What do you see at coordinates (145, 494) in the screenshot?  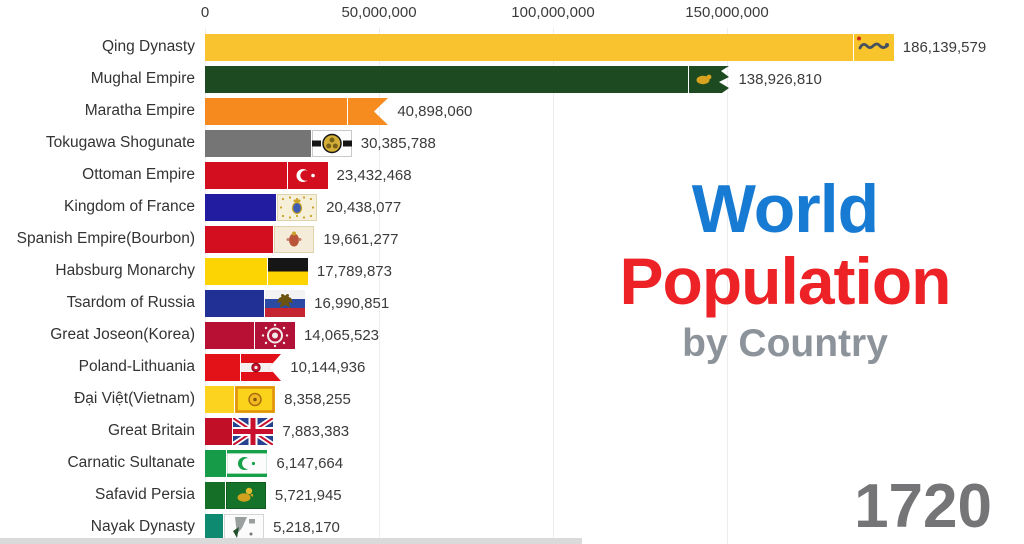 I see `bar-label: Safavid Persia` at bounding box center [145, 494].